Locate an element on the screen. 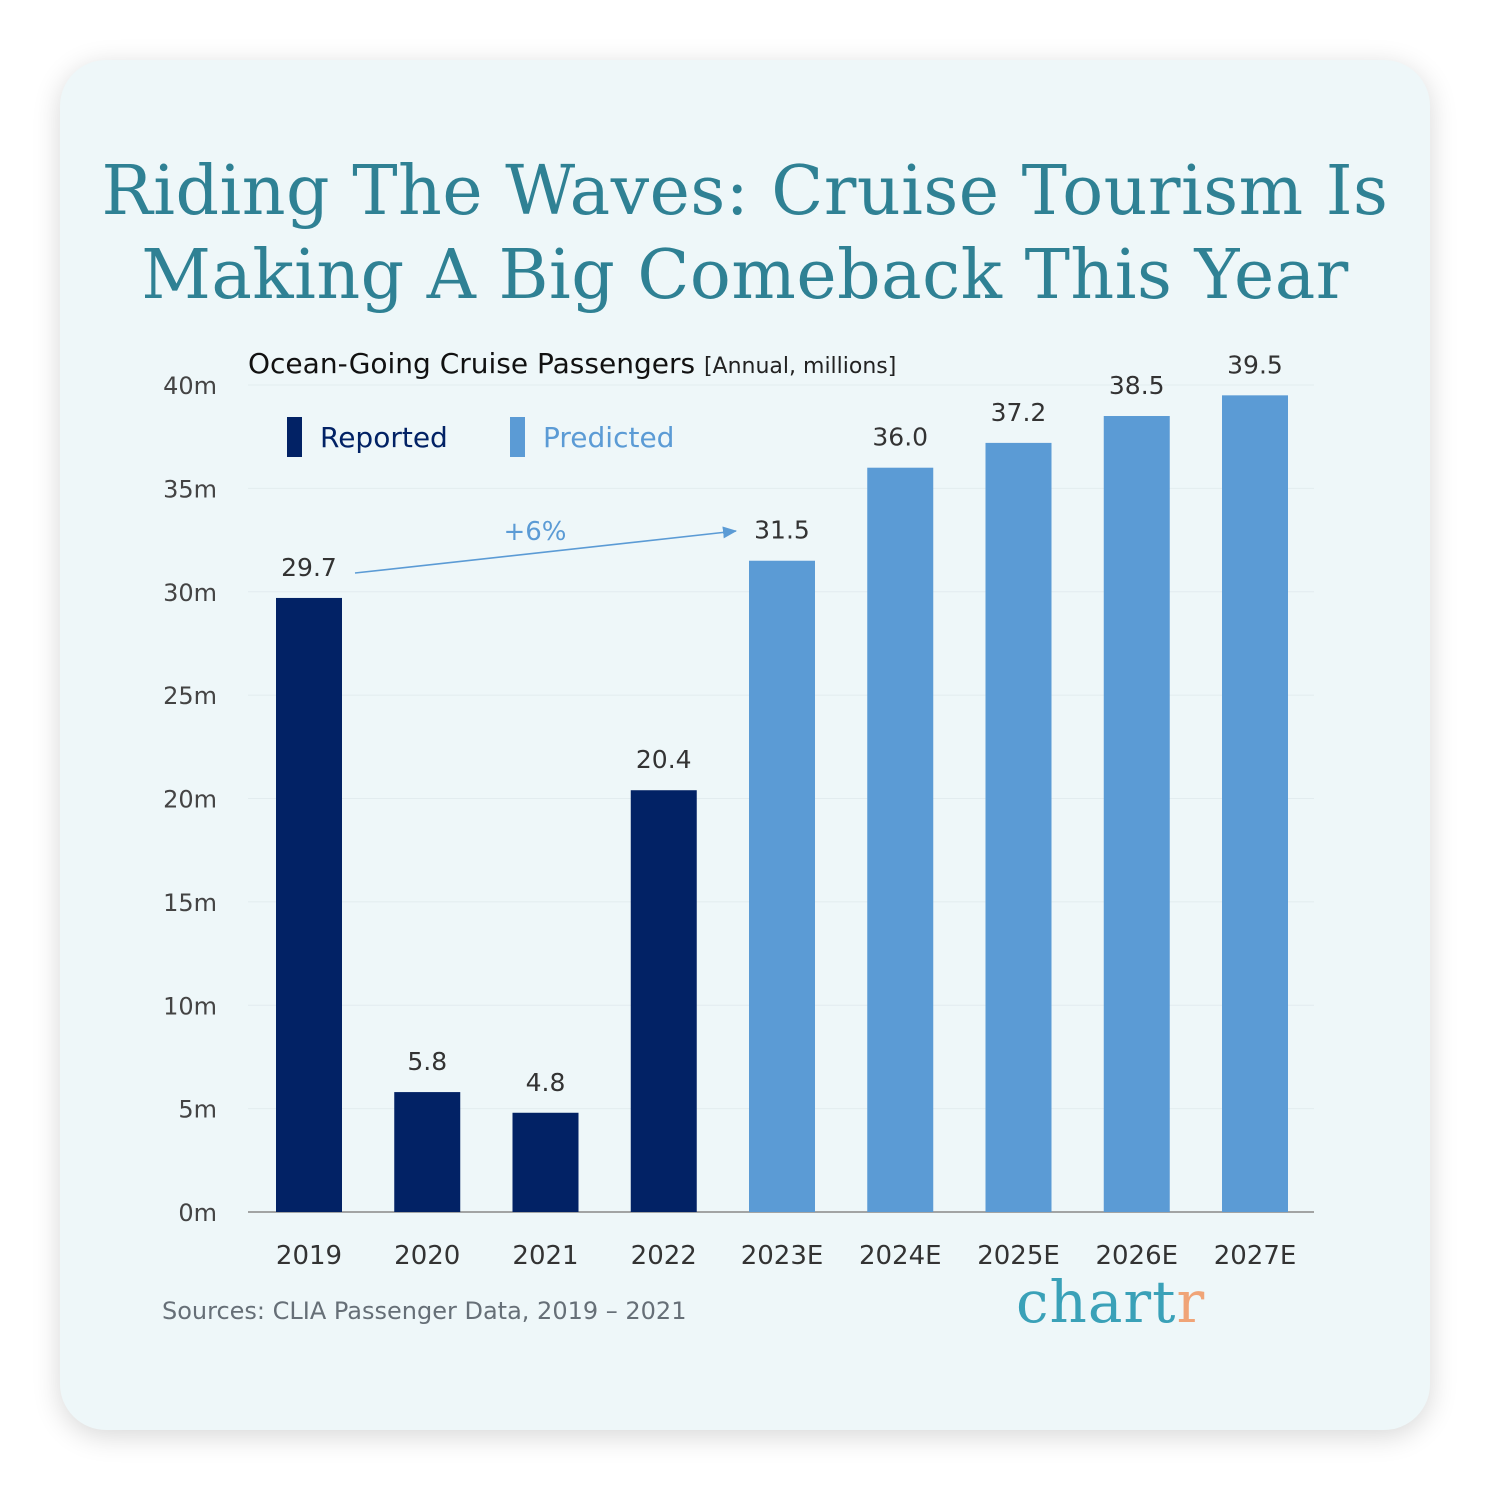 This screenshot has width=1490, height=1491. y-tick-label: 20m is located at coordinates (190, 800).